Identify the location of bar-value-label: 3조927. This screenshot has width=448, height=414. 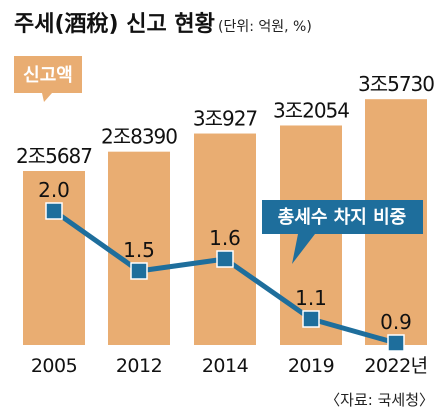
(225, 119).